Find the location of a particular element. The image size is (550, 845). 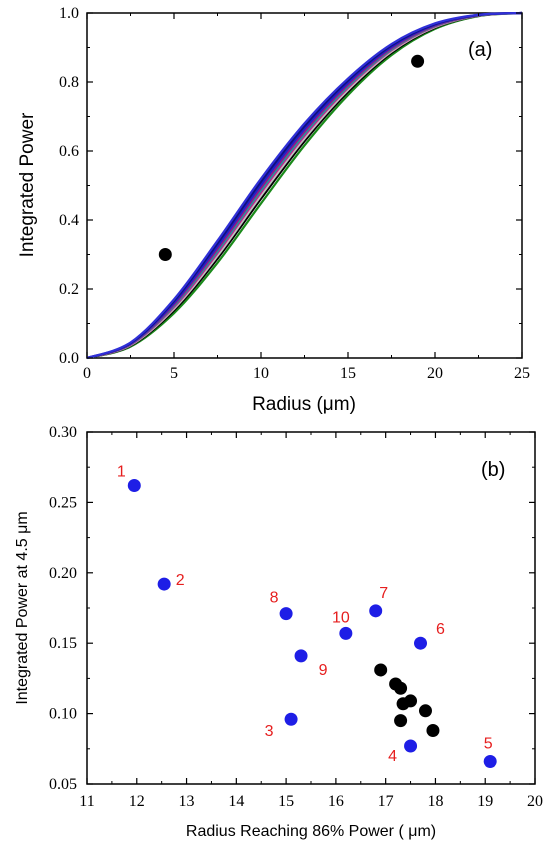

panel-b-x-tick-label: 12 is located at coordinates (137, 801).